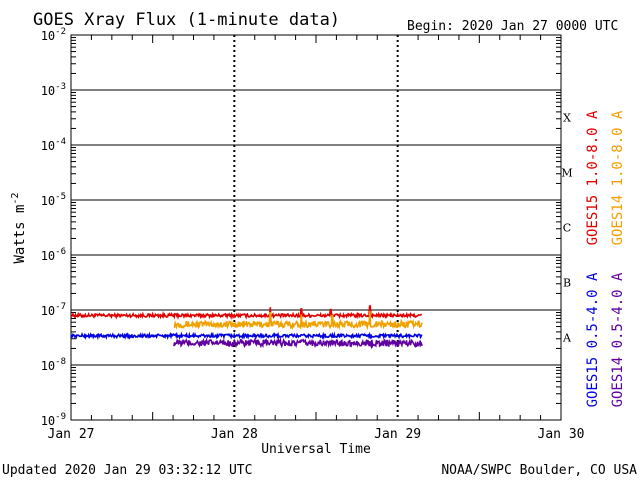  I want to click on flare-class-label: X, so click(567, 118).